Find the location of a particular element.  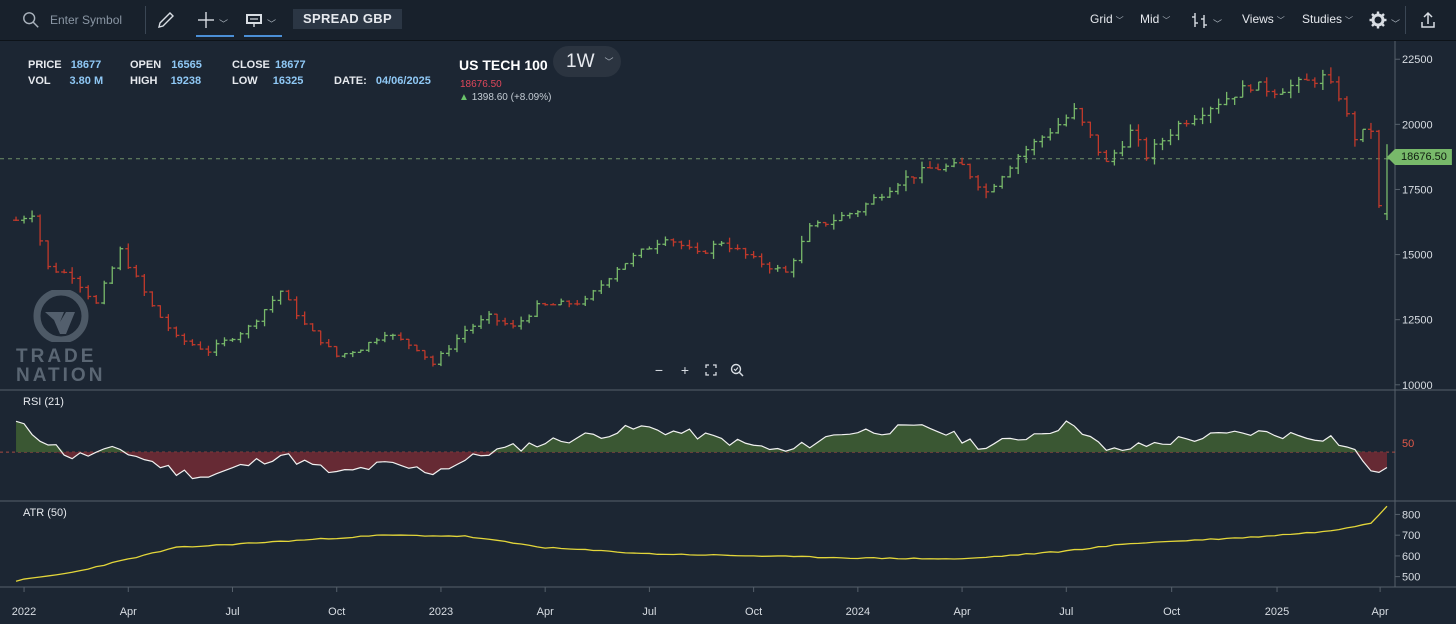

bars-icon is located at coordinates (1199, 20).